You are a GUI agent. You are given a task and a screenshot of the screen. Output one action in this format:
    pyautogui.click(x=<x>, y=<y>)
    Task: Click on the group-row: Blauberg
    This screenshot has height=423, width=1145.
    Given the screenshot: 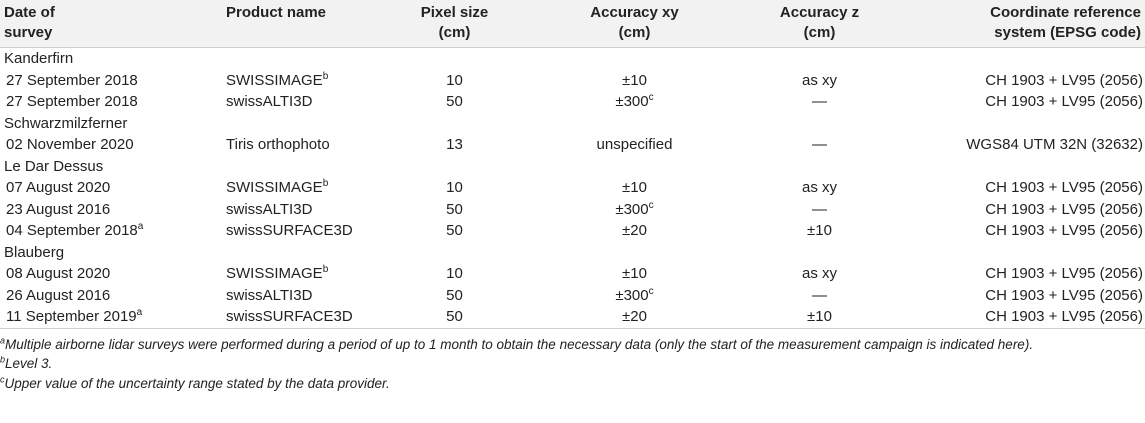 What is the action you would take?
    pyautogui.click(x=572, y=253)
    